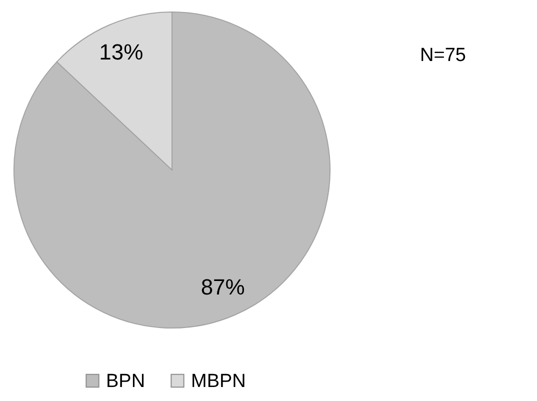 The image size is (537, 401). What do you see at coordinates (443, 55) in the screenshot?
I see `text: N=75` at bounding box center [443, 55].